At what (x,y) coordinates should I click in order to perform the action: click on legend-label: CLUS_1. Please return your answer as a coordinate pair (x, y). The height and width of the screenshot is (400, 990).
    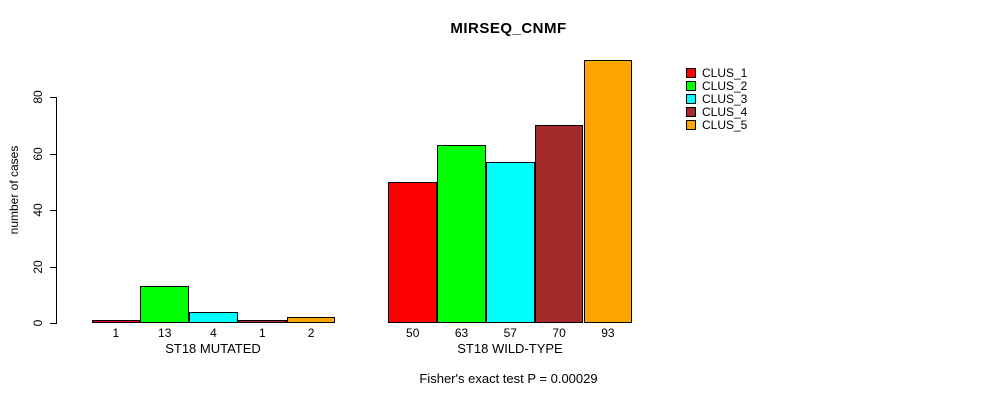
    Looking at the image, I should click on (725, 72).